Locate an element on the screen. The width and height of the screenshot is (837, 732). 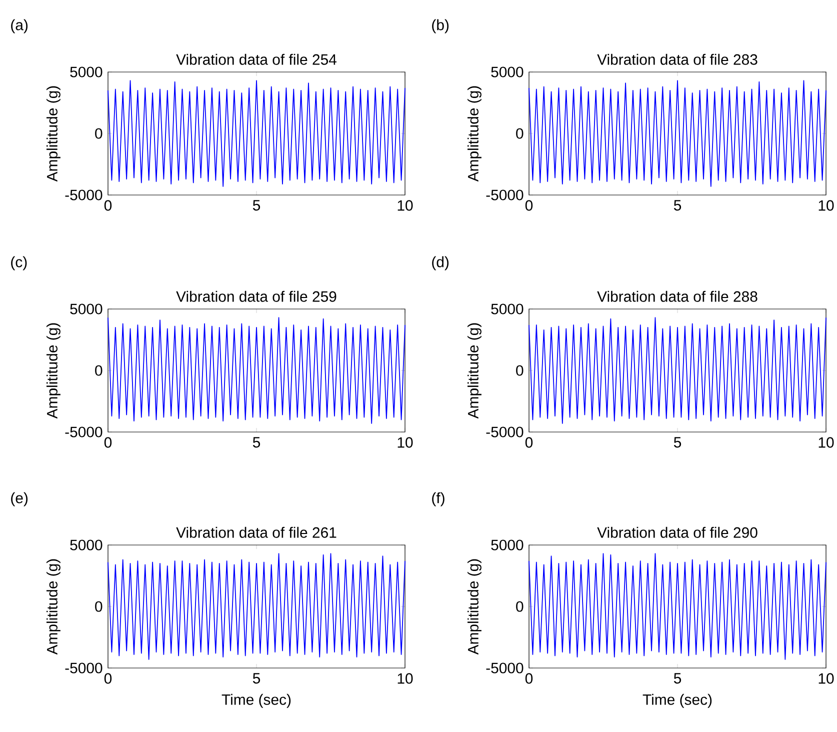
chart-title: Vibration data of file 283 is located at coordinates (677, 59).